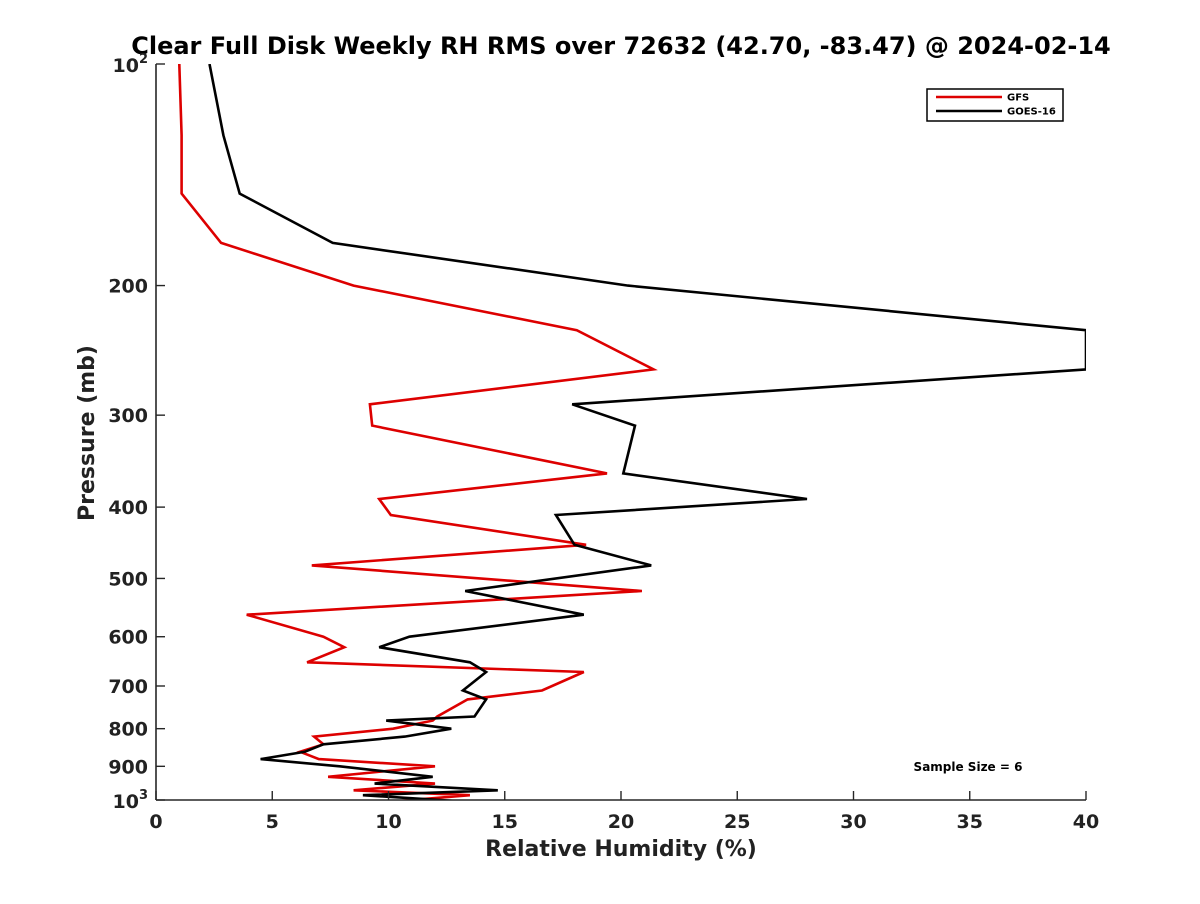  What do you see at coordinates (128, 687) in the screenshot?
I see `y-tick-label: 700` at bounding box center [128, 687].